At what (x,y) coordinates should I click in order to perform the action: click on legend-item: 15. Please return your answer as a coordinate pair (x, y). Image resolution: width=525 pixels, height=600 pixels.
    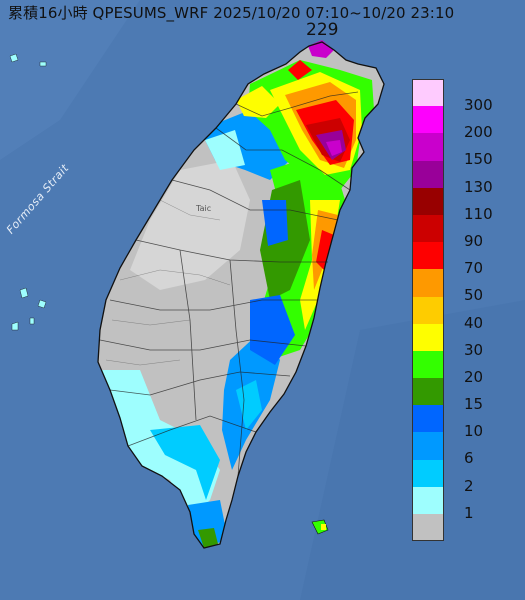
    Looking at the image, I should click on (463, 395).